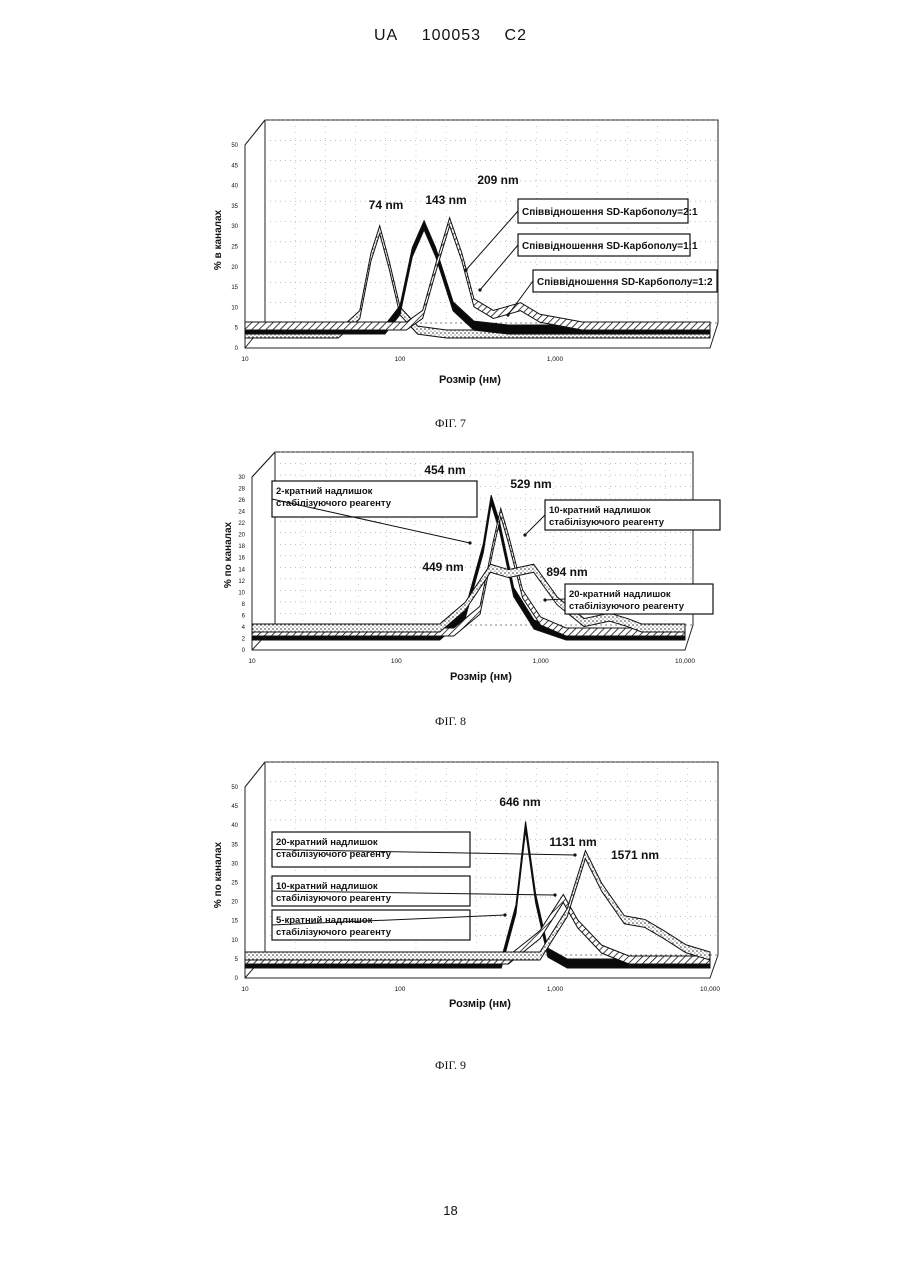 This screenshot has width=901, height=1273. I want to click on peak-label: 894 nm, so click(566, 572).